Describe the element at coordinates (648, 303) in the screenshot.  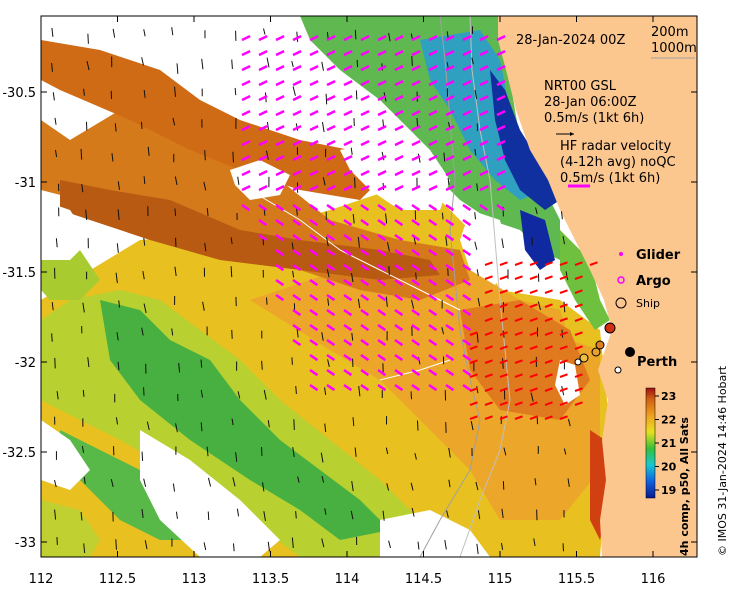
I see `legend-ship: Ship` at that location.